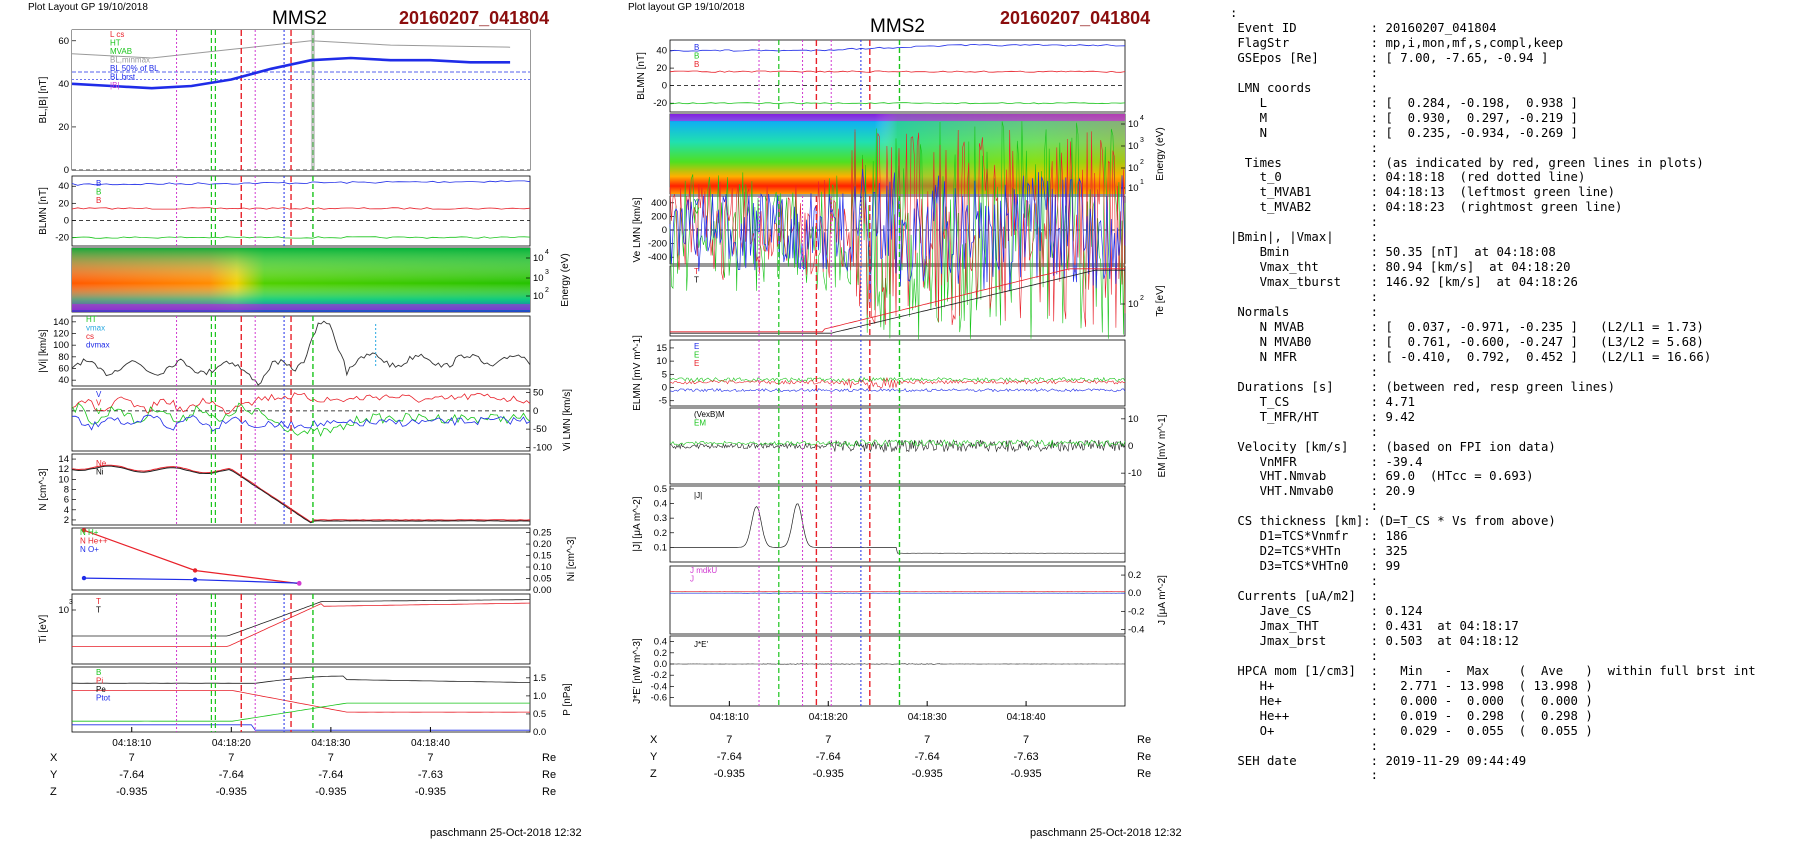  Describe the element at coordinates (301, 493) in the screenshot. I see `series-ne` at that location.